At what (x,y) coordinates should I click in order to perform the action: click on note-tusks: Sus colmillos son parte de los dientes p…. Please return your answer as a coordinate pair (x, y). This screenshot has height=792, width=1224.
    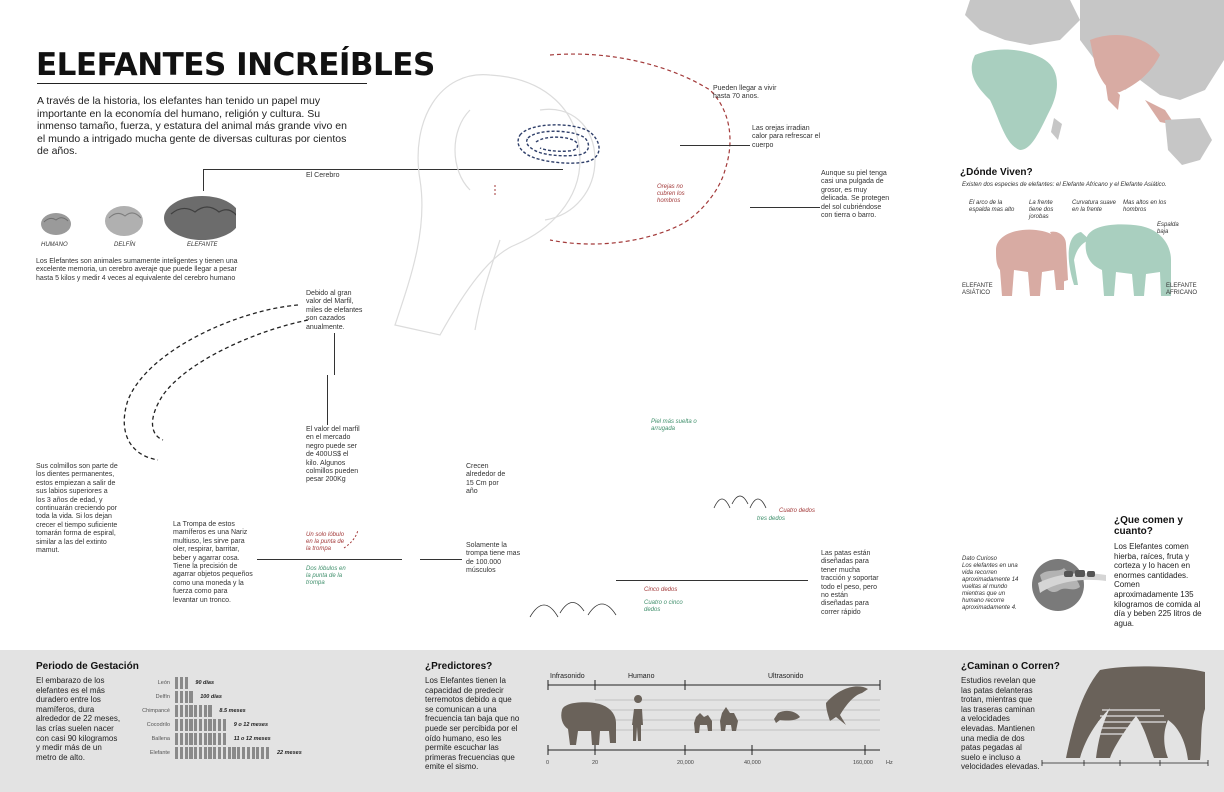
    Looking at the image, I should click on (77, 509).